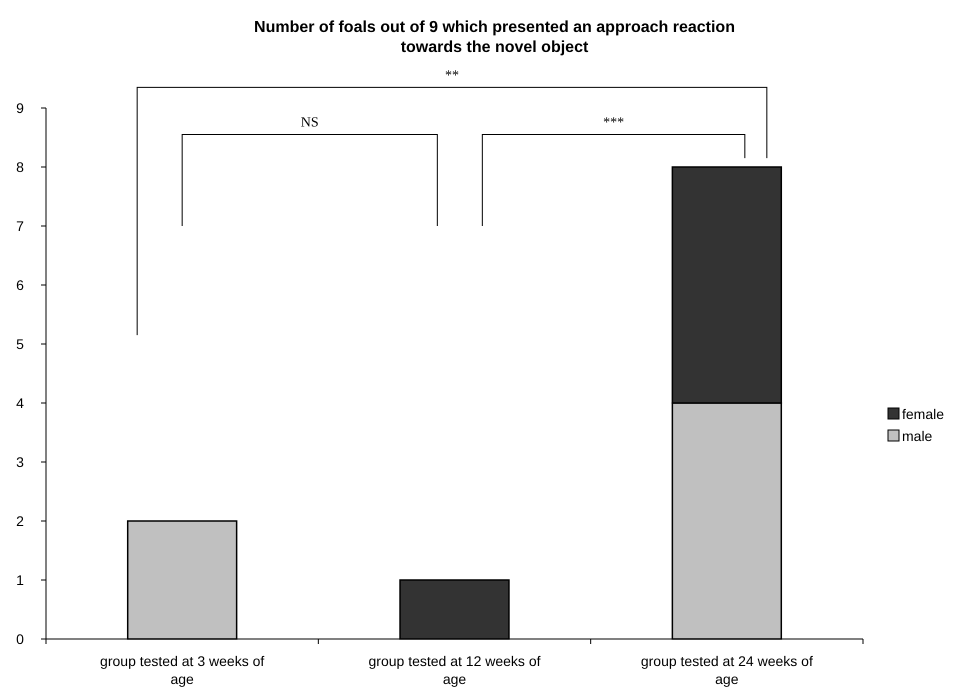  I want to click on y-tick-label: 9, so click(20, 108).